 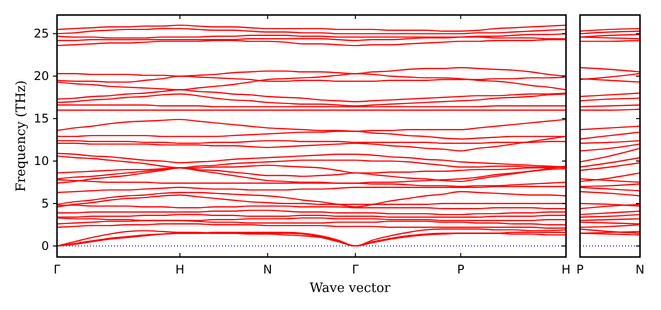 What do you see at coordinates (45, 203) in the screenshot?
I see `y-tick-label: 5` at bounding box center [45, 203].